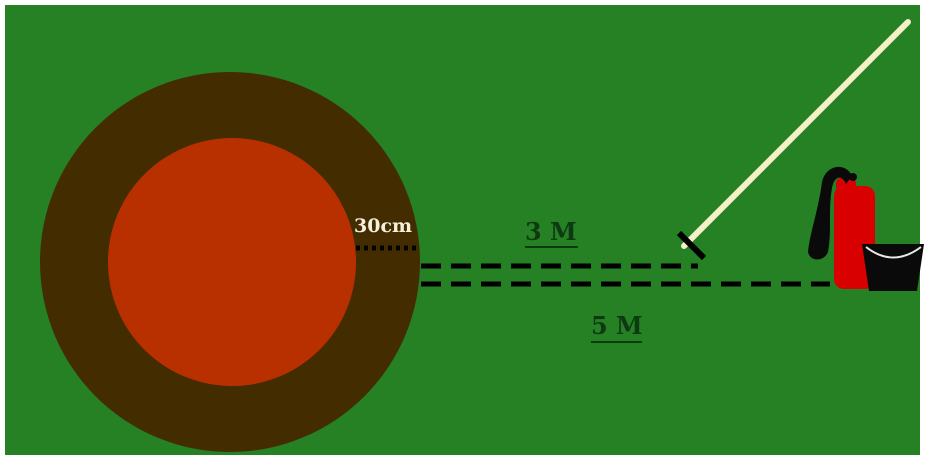 The image size is (925, 459). What do you see at coordinates (383, 226) in the screenshot?
I see `ring-width-label: 30cm` at bounding box center [383, 226].